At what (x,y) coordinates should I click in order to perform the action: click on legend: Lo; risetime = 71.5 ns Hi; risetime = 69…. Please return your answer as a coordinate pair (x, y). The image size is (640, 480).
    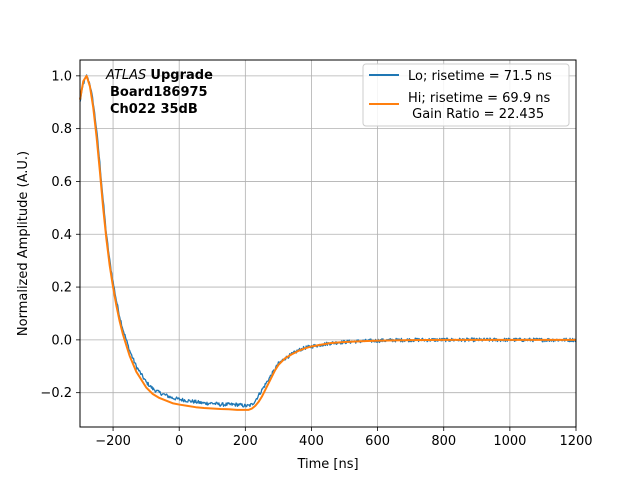
    Looking at the image, I should click on (466, 95).